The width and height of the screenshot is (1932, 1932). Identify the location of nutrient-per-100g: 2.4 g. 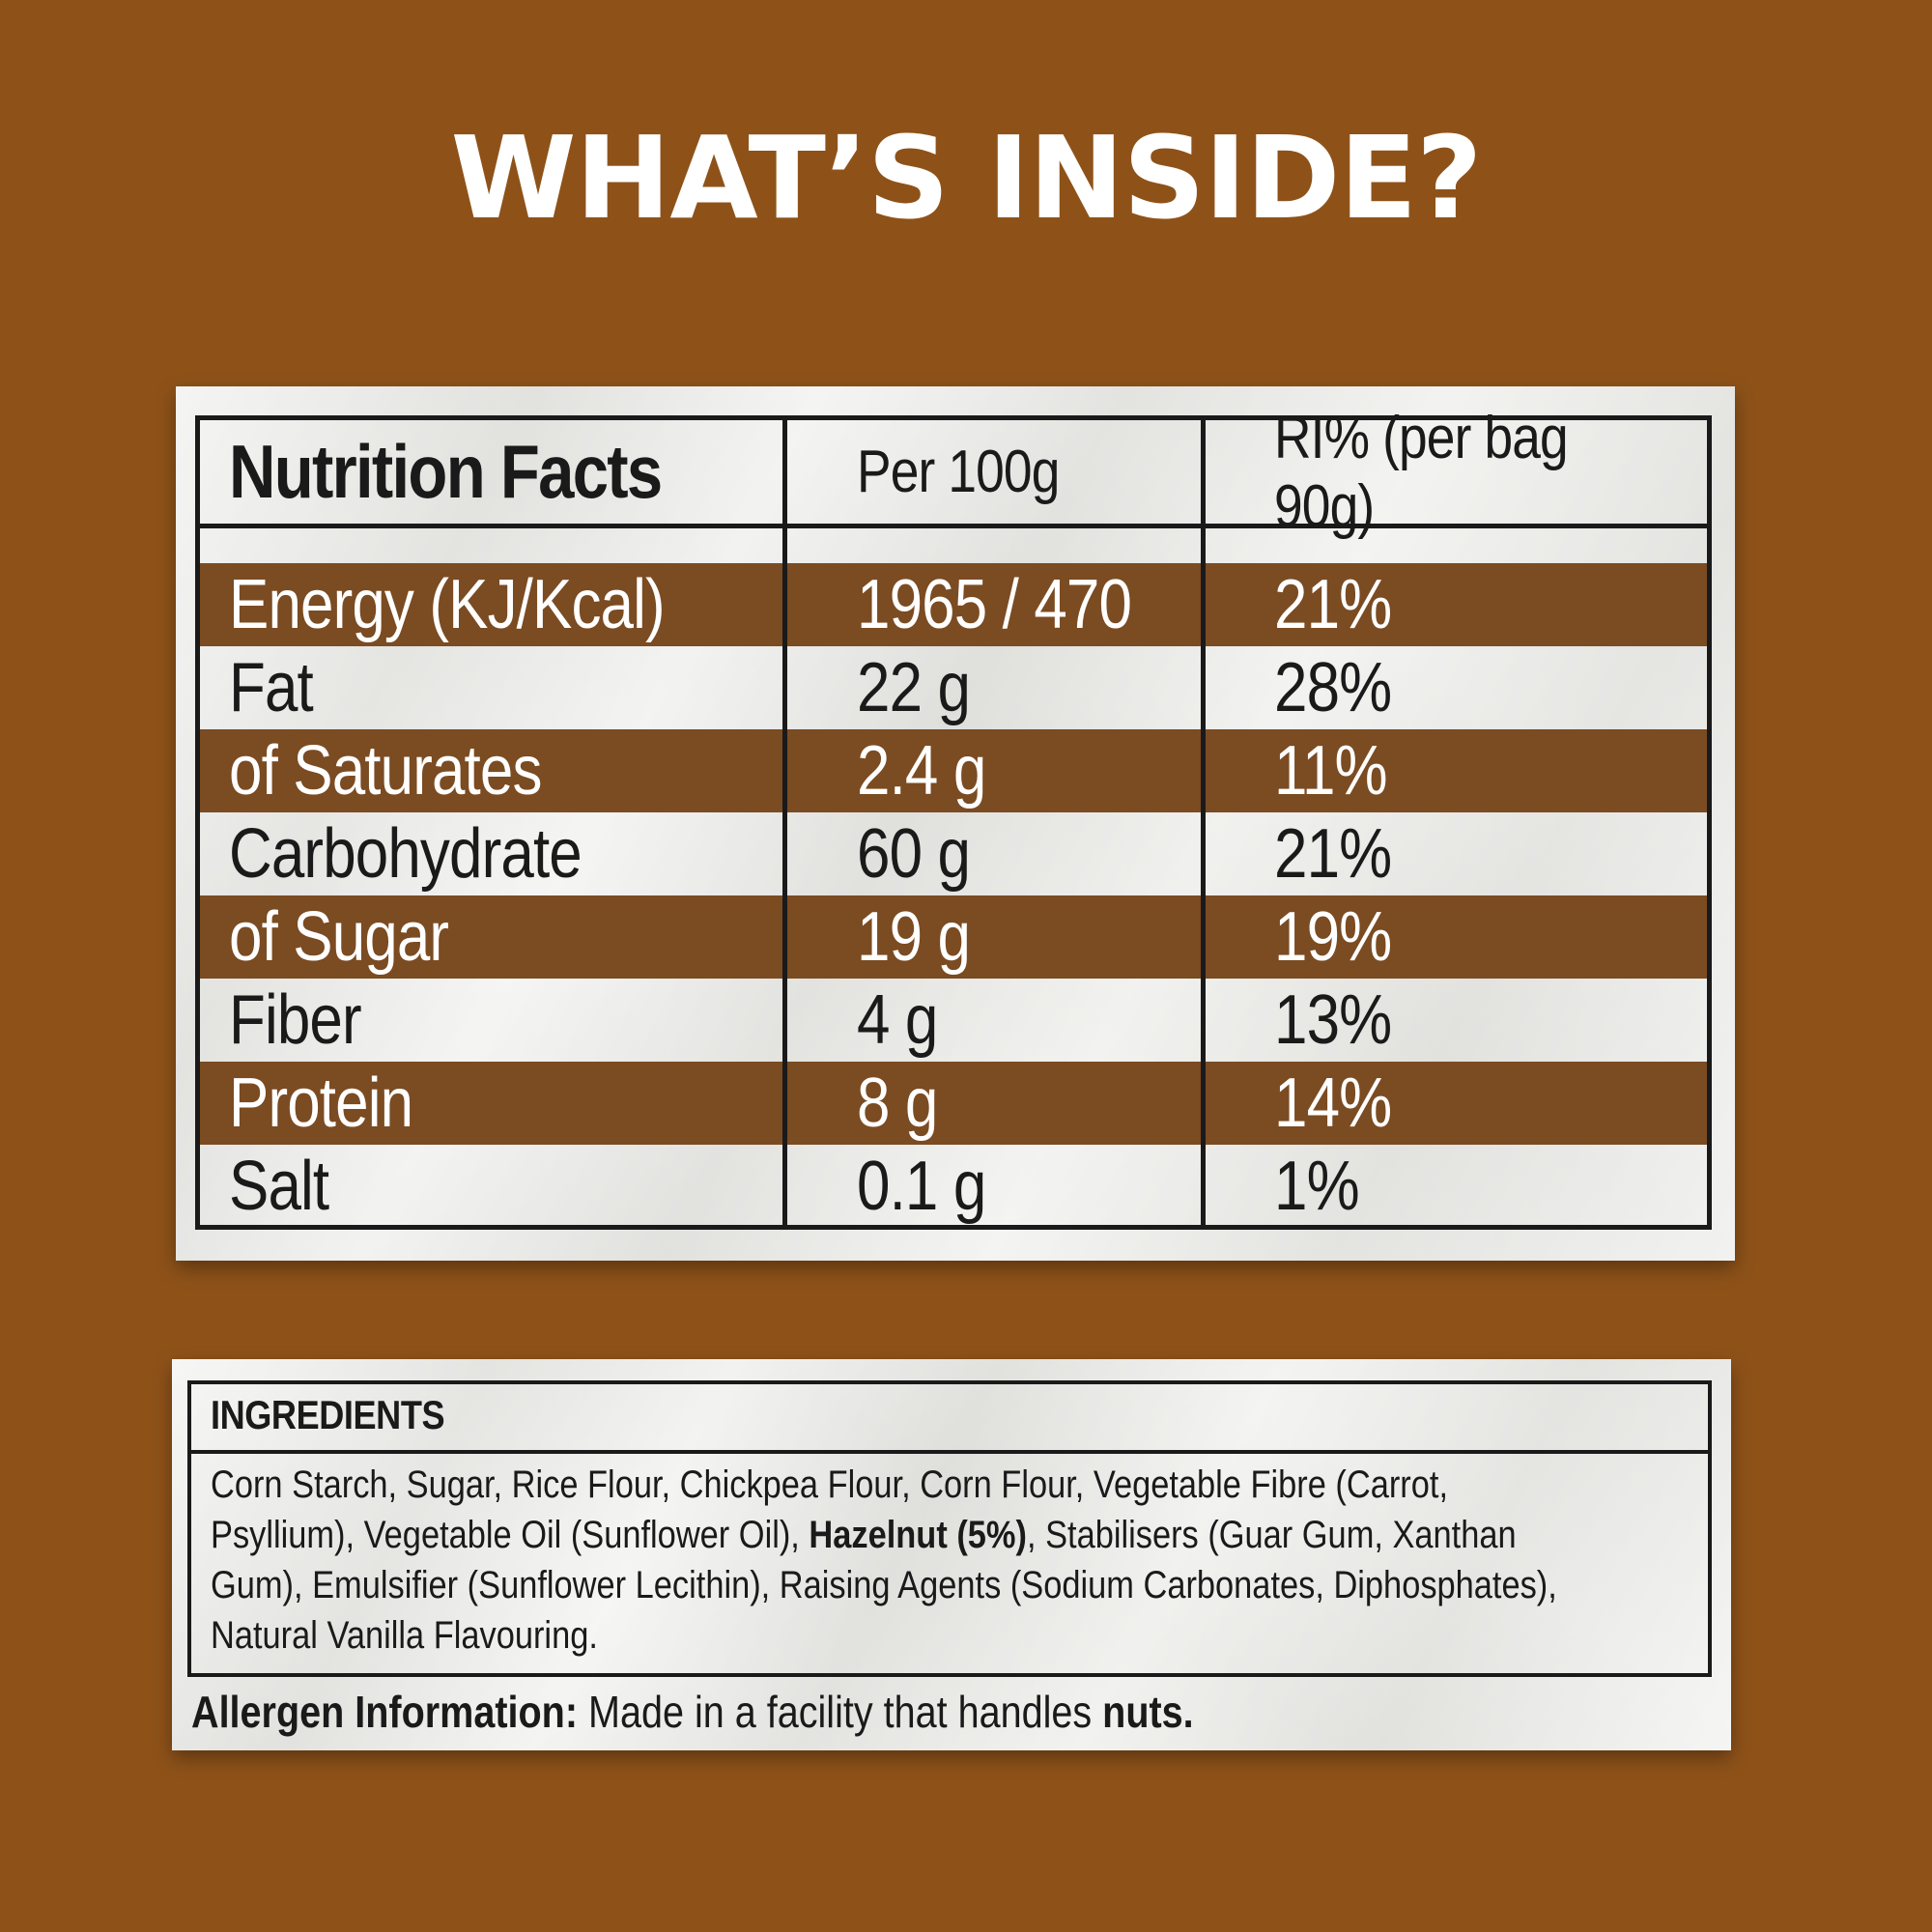
(921, 771).